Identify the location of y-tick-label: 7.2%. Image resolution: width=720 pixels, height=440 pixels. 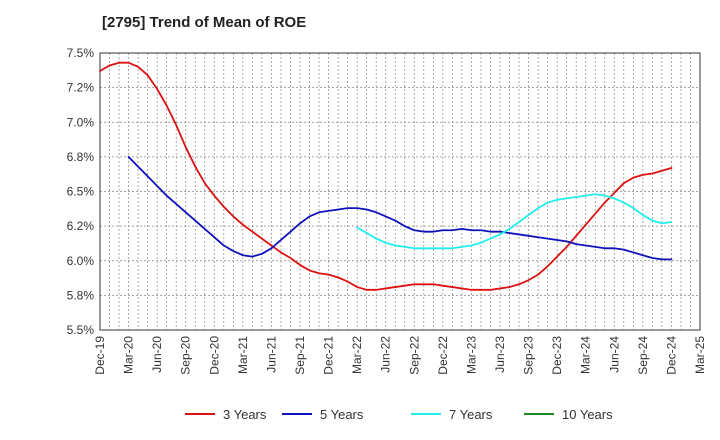
(81, 88).